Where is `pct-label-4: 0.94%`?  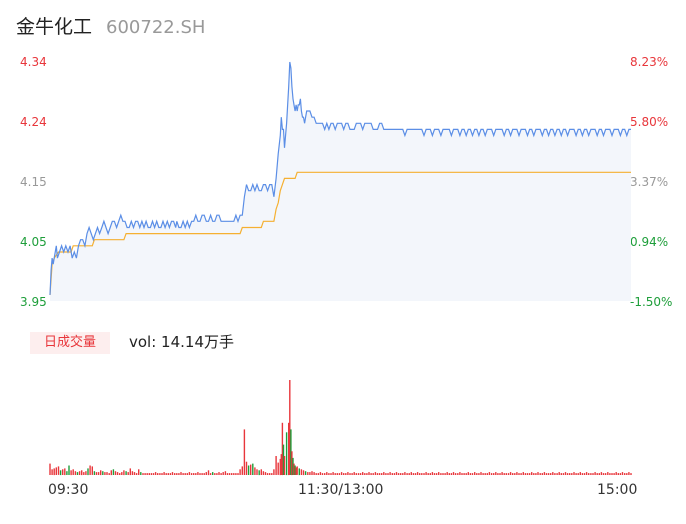 pct-label-4: 0.94% is located at coordinates (649, 242).